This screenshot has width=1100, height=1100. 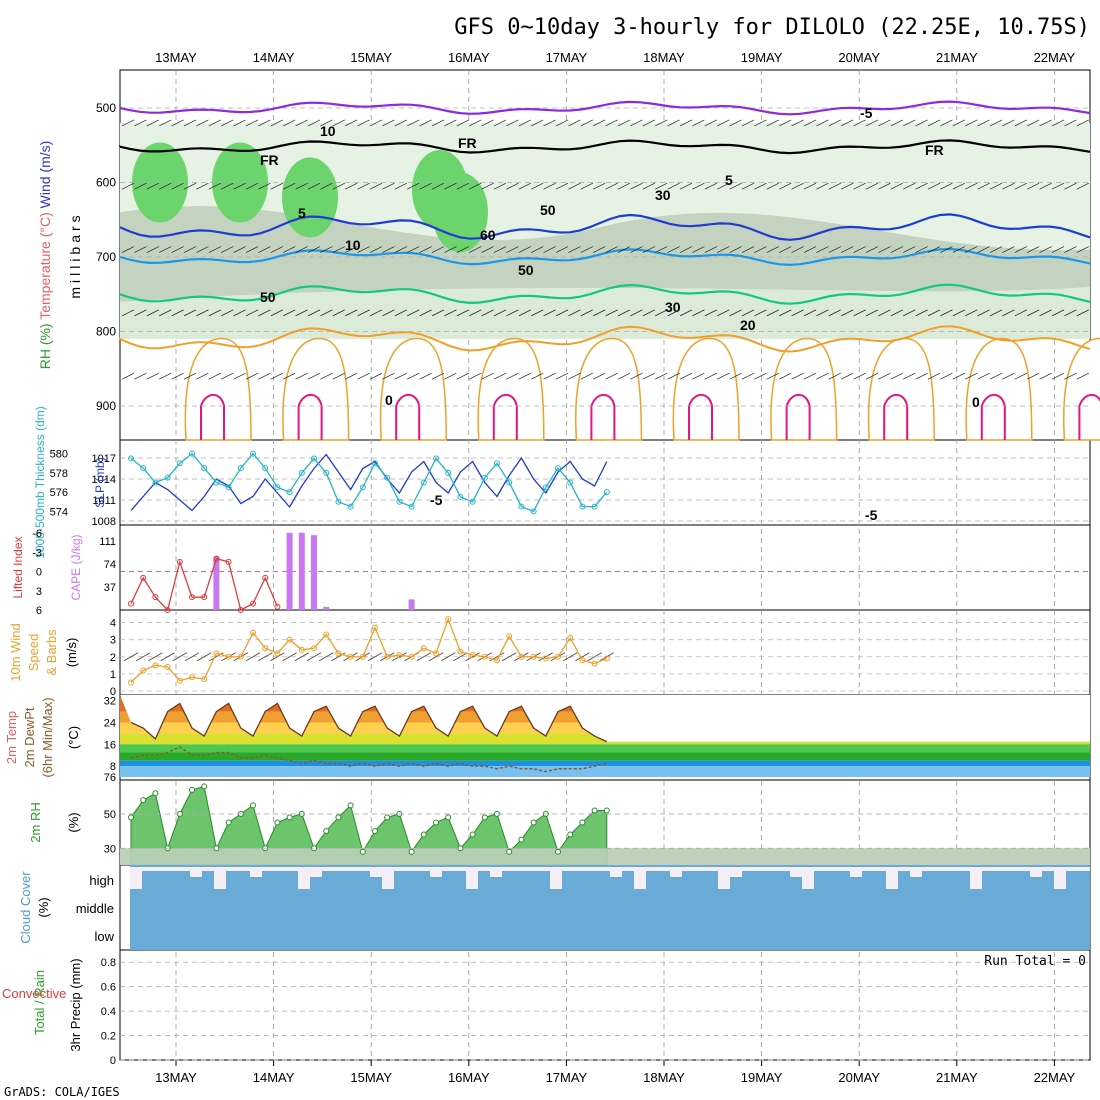 What do you see at coordinates (76, 567) in the screenshot?
I see `cape-ylabel: CAPE (J/kg)` at bounding box center [76, 567].